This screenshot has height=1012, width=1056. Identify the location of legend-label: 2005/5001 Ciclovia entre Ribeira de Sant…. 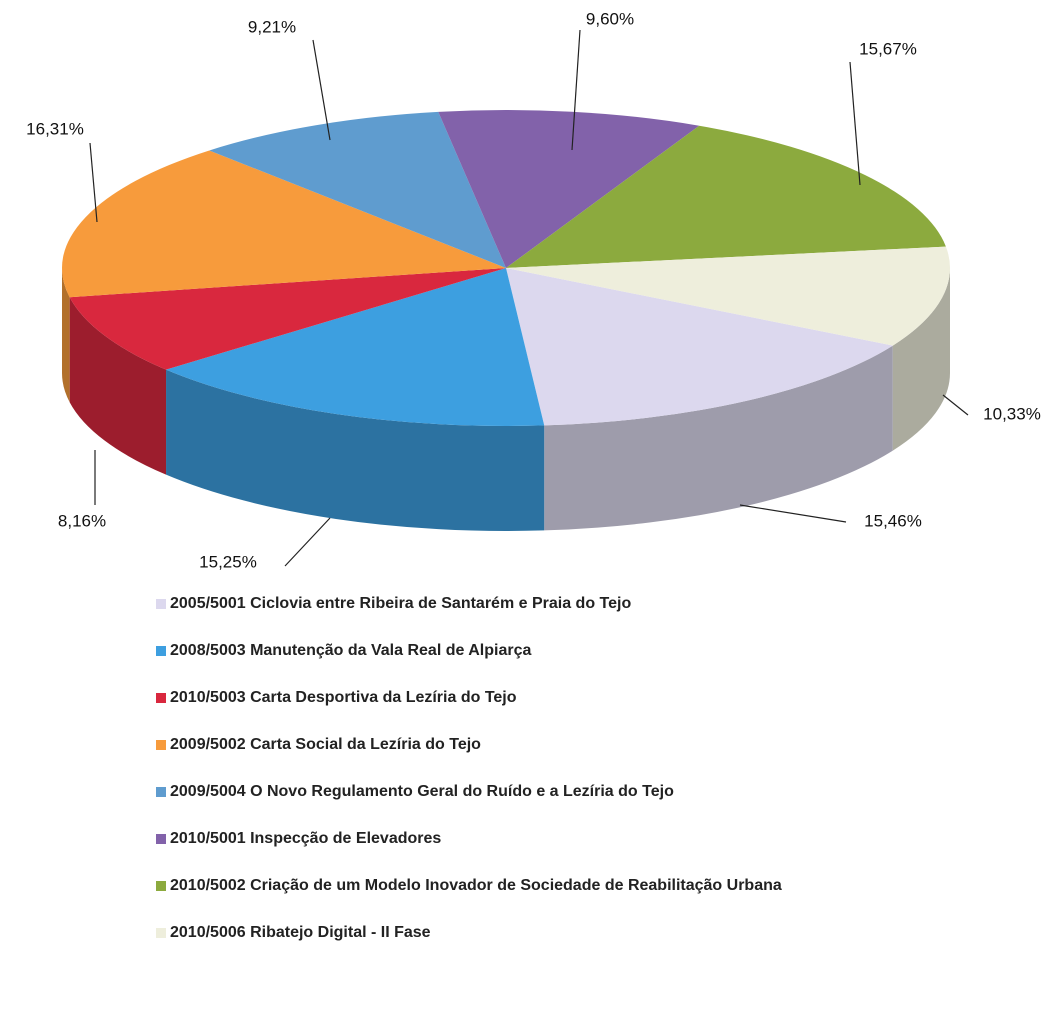
(400, 603).